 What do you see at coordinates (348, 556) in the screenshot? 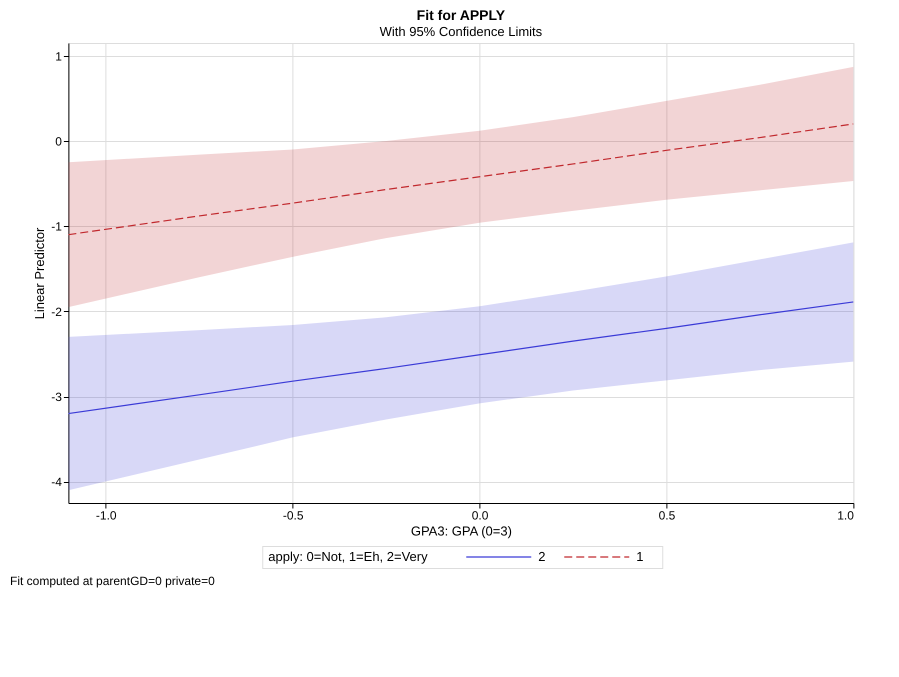
I see `legend-title: apply: 0=Not, 1=Eh, 2=Very` at bounding box center [348, 556].